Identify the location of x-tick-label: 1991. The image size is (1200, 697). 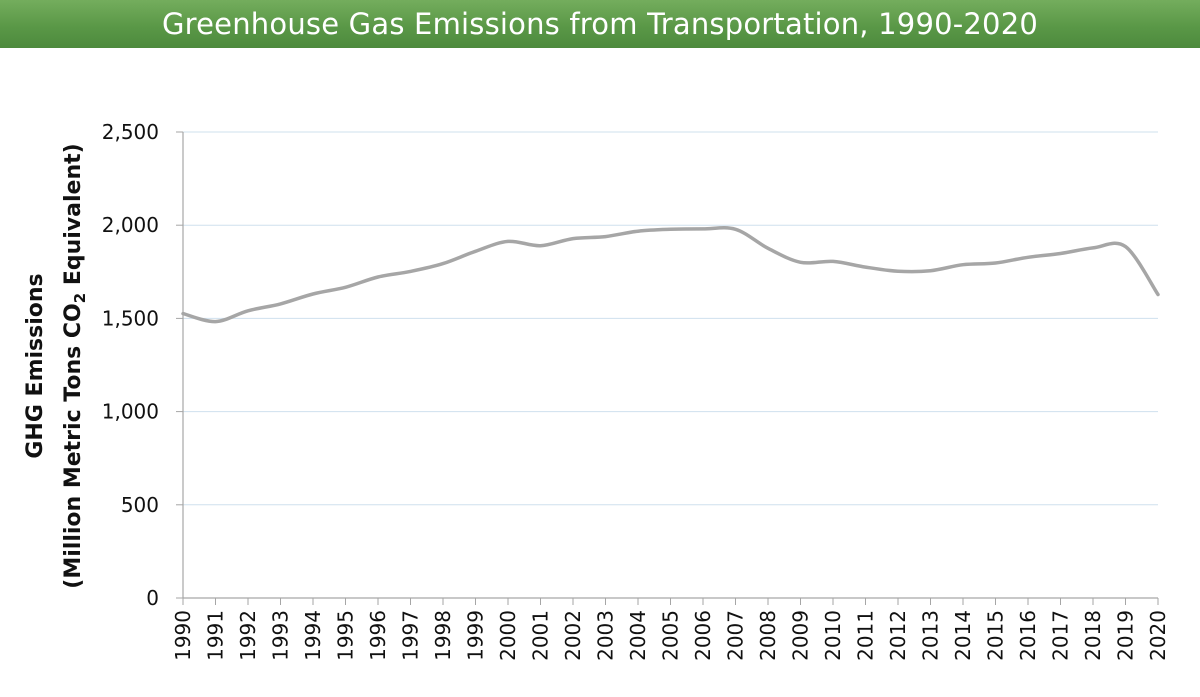
(216, 635).